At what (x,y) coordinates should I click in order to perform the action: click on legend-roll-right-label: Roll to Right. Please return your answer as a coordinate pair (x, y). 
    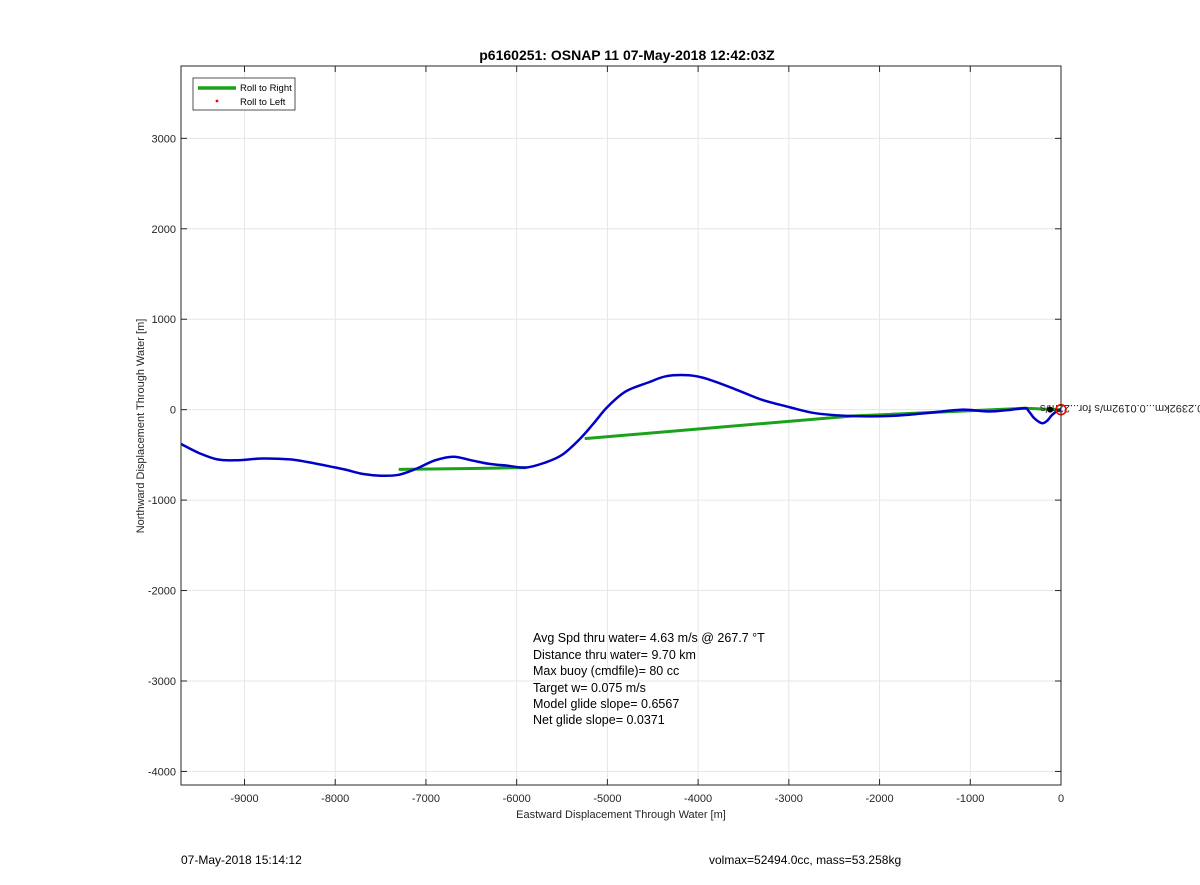
    Looking at the image, I should click on (266, 88).